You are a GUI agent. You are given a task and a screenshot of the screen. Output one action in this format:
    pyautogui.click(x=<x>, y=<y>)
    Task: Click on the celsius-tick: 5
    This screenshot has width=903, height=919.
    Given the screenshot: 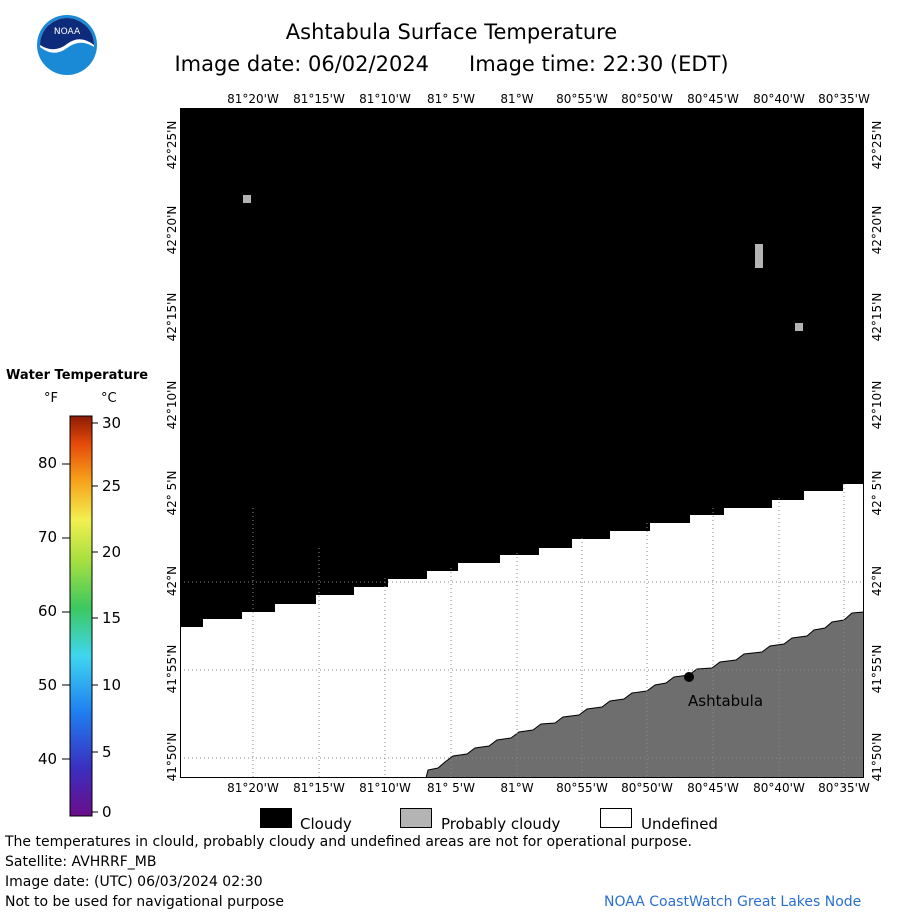 What is the action you would take?
    pyautogui.click(x=107, y=752)
    